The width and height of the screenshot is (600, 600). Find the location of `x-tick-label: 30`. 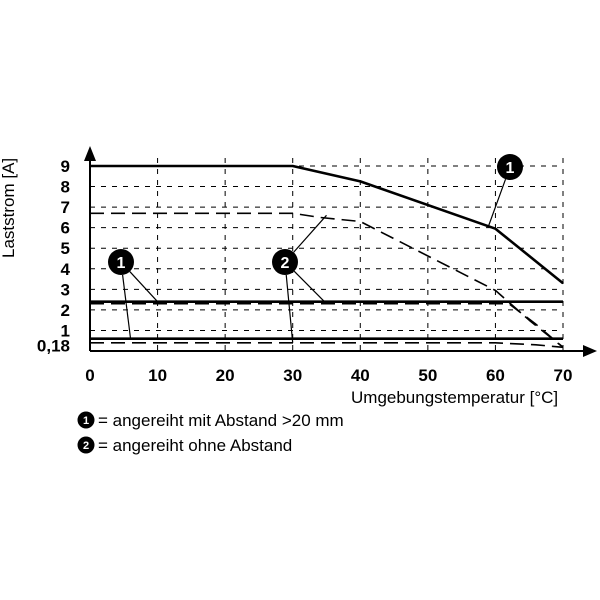

x-tick-label: 30 is located at coordinates (292, 375).